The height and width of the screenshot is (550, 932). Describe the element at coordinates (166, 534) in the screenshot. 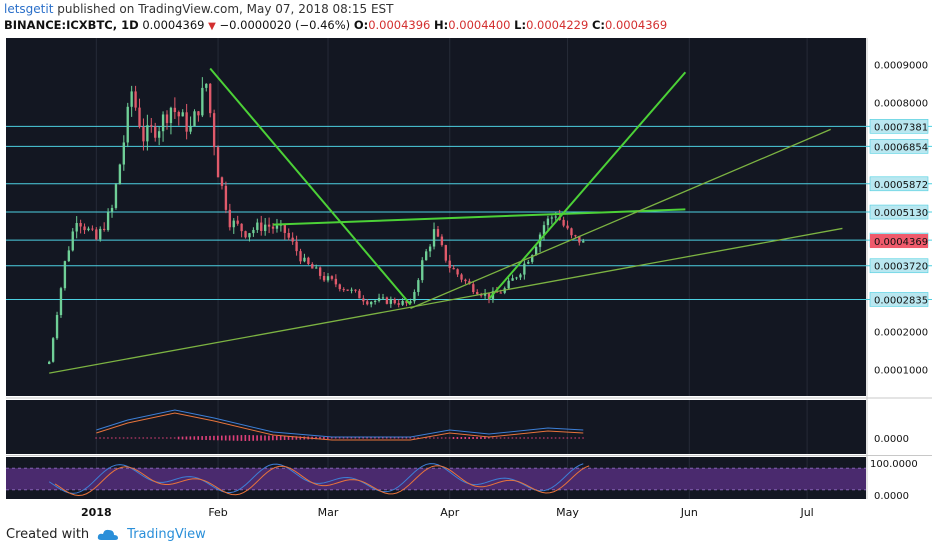

I see `tradingview-brand: TradingView` at that location.